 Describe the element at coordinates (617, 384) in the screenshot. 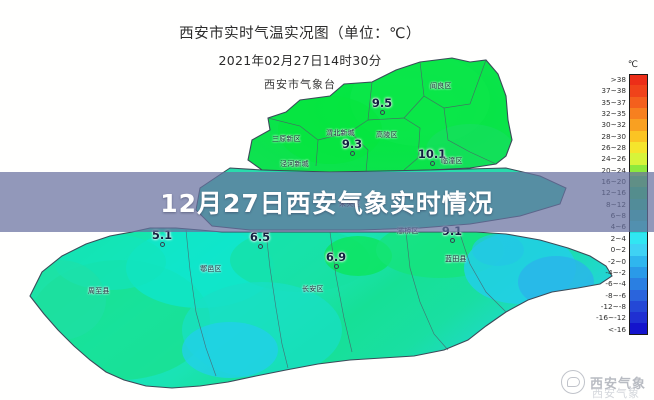

I see `watermark-text: 西安气象` at that location.